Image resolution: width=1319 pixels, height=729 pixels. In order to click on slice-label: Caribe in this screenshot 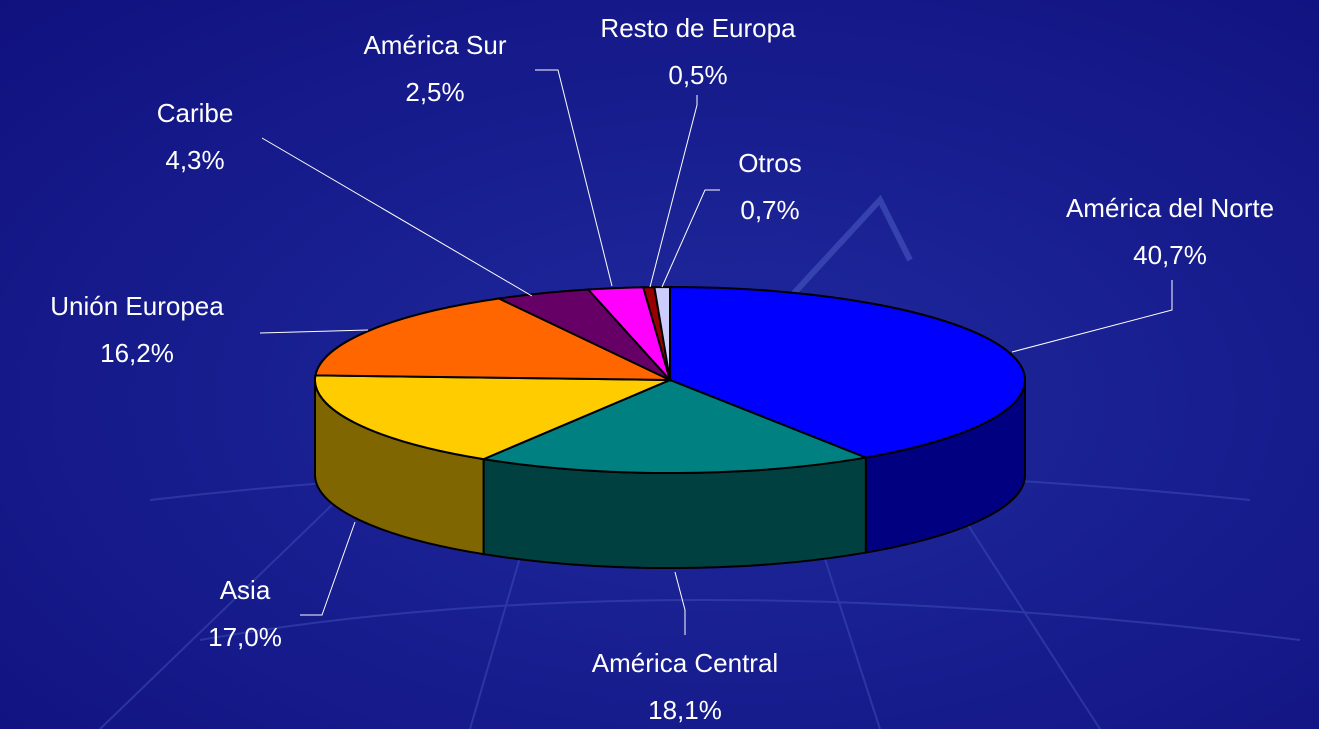, I will do `click(195, 113)`.